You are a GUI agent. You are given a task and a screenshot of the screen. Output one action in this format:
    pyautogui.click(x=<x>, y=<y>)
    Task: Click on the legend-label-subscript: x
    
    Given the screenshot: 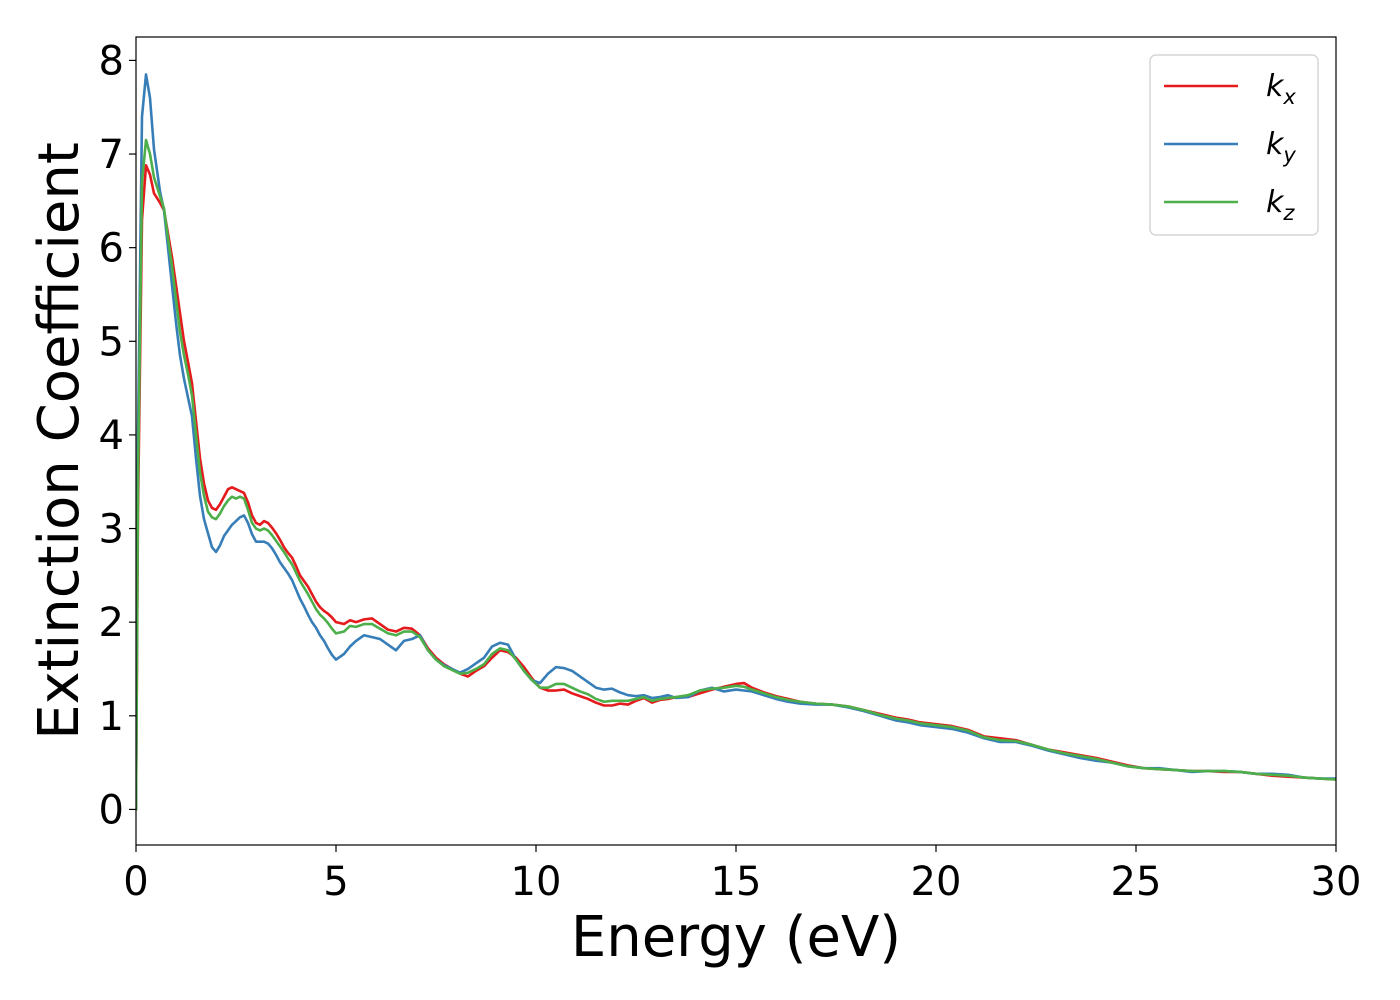 What is the action you would take?
    pyautogui.click(x=1289, y=97)
    